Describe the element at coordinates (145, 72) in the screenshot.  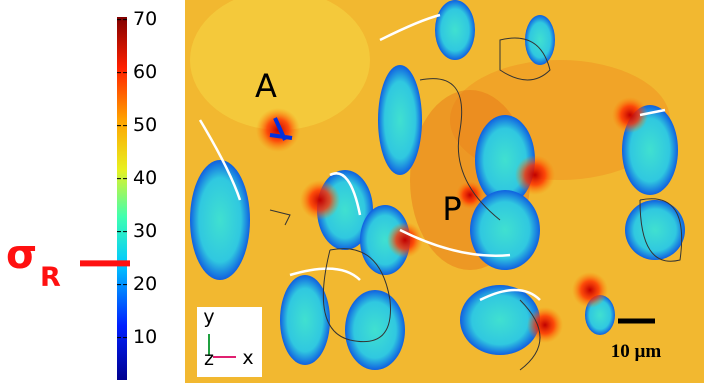
I see `tick-label: 60` at that location.